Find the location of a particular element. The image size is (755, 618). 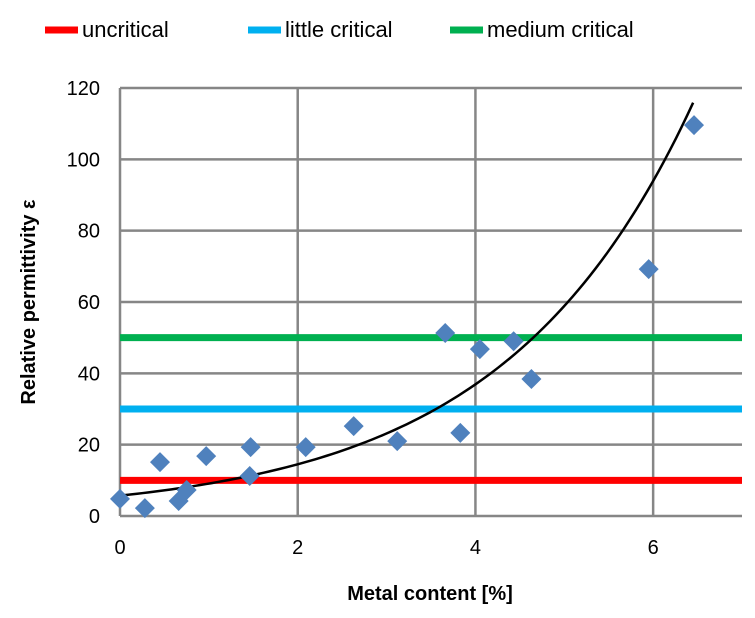

y-tick-label: 80 is located at coordinates (89, 232).